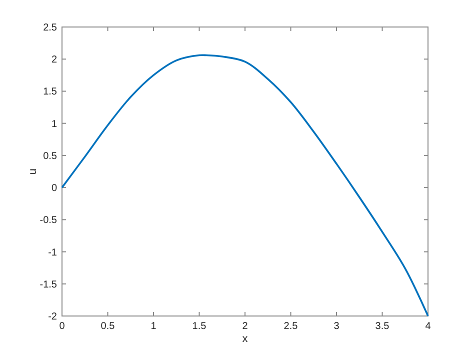  Describe the element at coordinates (49, 284) in the screenshot. I see `y-tick-label: -1.5` at that location.